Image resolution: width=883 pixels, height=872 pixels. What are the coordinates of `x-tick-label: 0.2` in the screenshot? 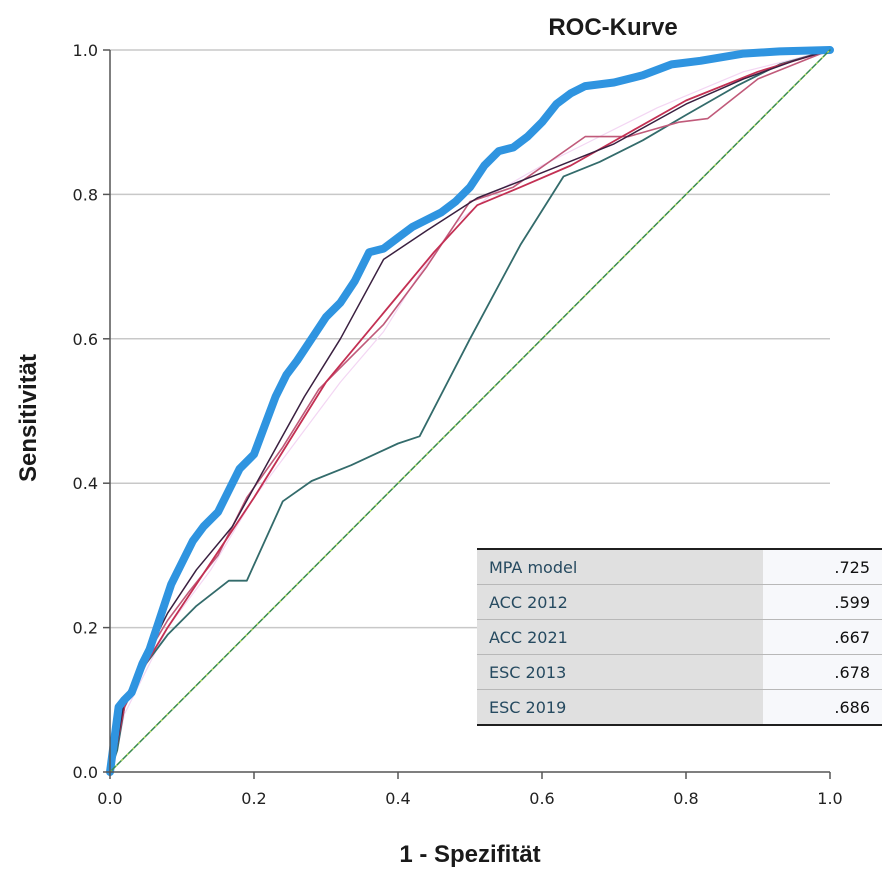 It's located at (253, 798).